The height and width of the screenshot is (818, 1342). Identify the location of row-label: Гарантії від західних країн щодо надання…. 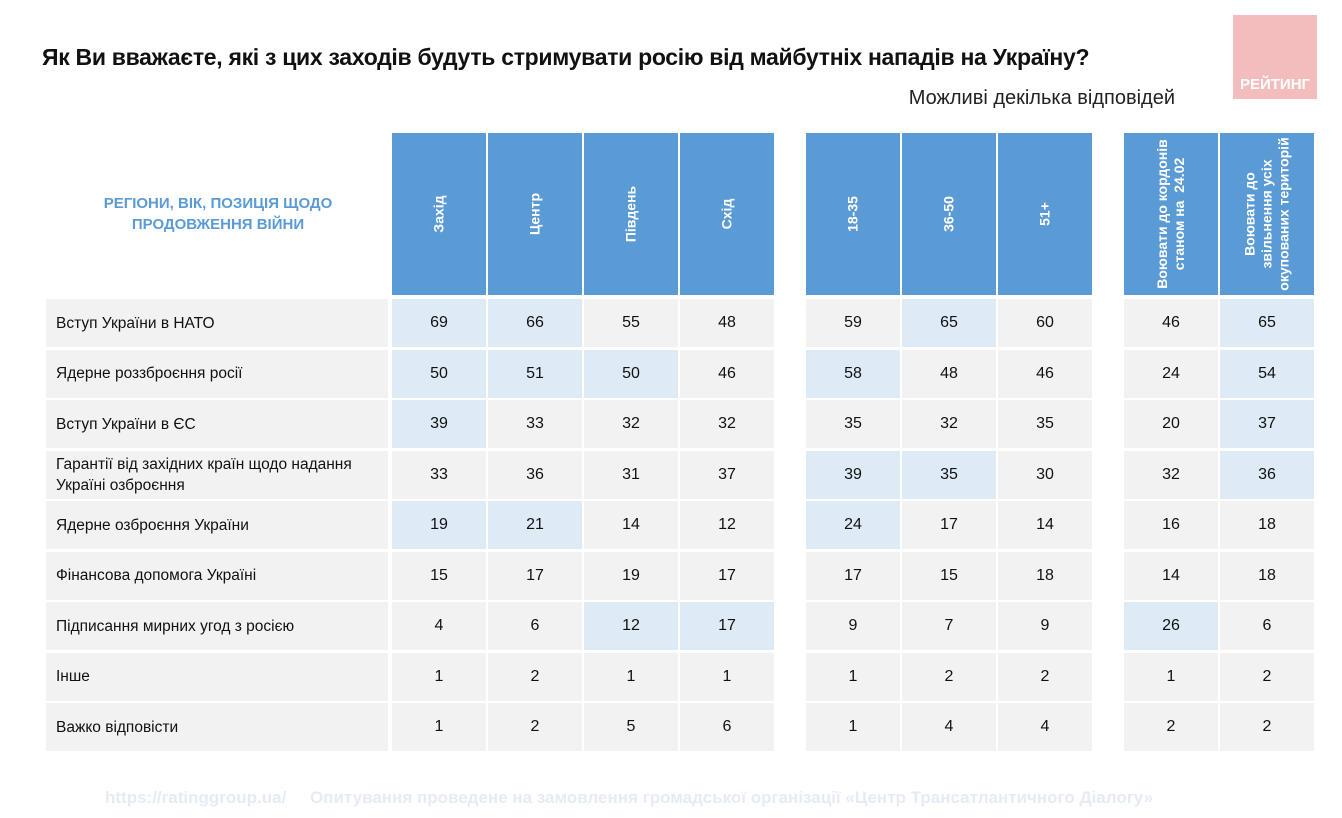
(217, 474).